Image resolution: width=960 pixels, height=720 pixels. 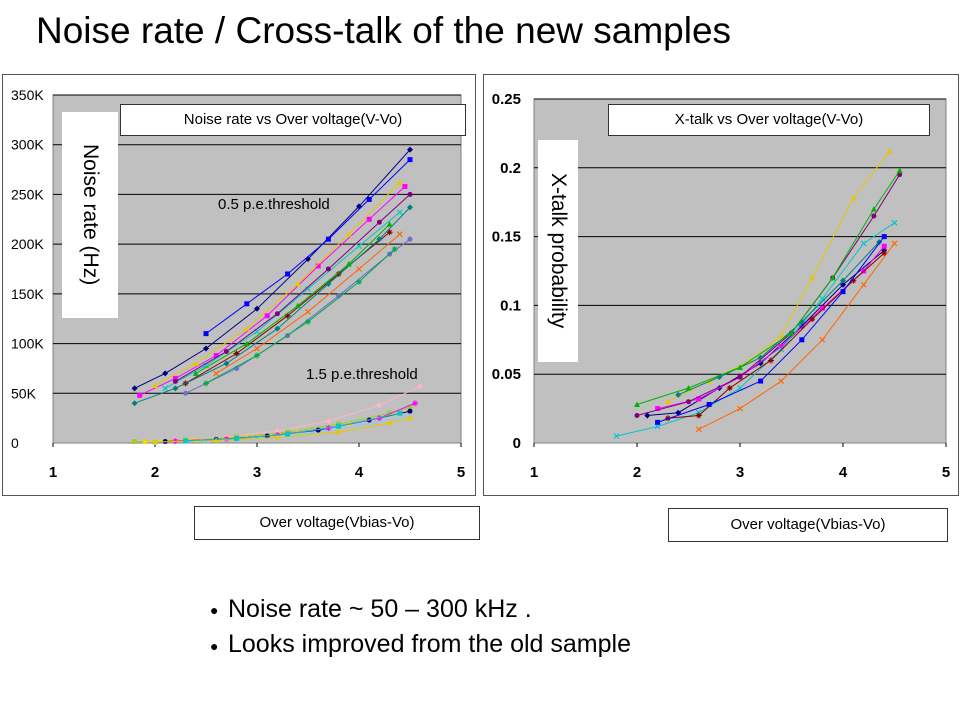 What do you see at coordinates (27, 194) in the screenshot?
I see `y-tick-label: 250K` at bounding box center [27, 194].